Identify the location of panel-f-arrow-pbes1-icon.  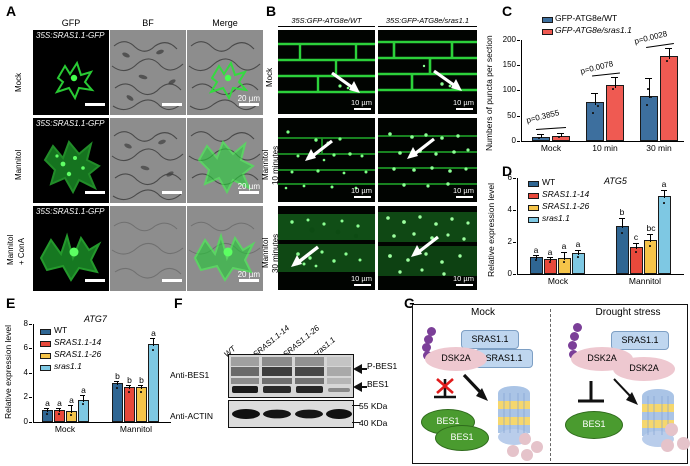
(360, 369).